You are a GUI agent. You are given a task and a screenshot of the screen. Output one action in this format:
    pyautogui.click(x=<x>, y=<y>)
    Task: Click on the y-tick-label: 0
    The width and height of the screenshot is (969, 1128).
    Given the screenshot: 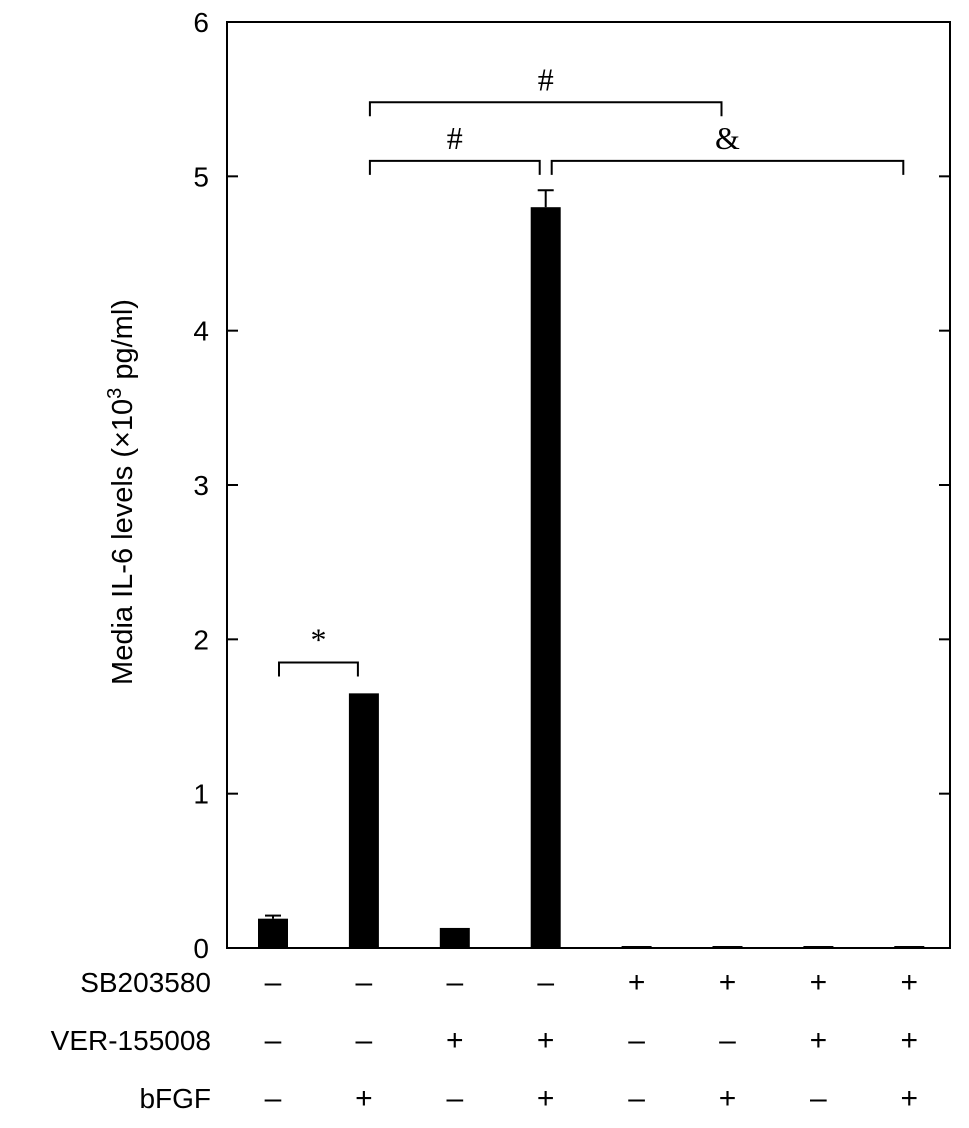 What is the action you would take?
    pyautogui.click(x=201, y=948)
    